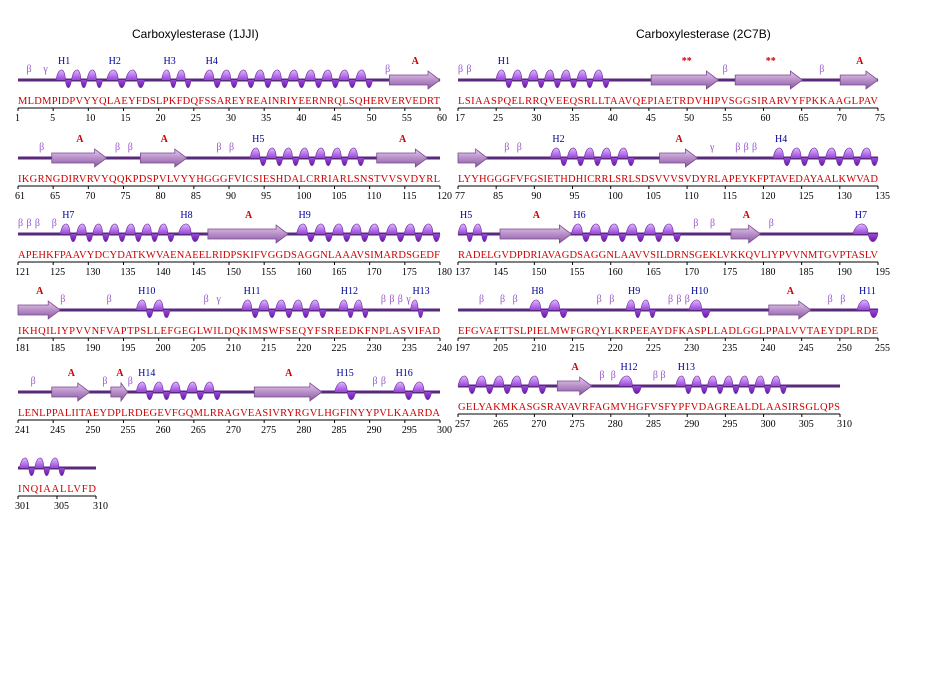  I want to click on tick-label: 50, so click(689, 118).